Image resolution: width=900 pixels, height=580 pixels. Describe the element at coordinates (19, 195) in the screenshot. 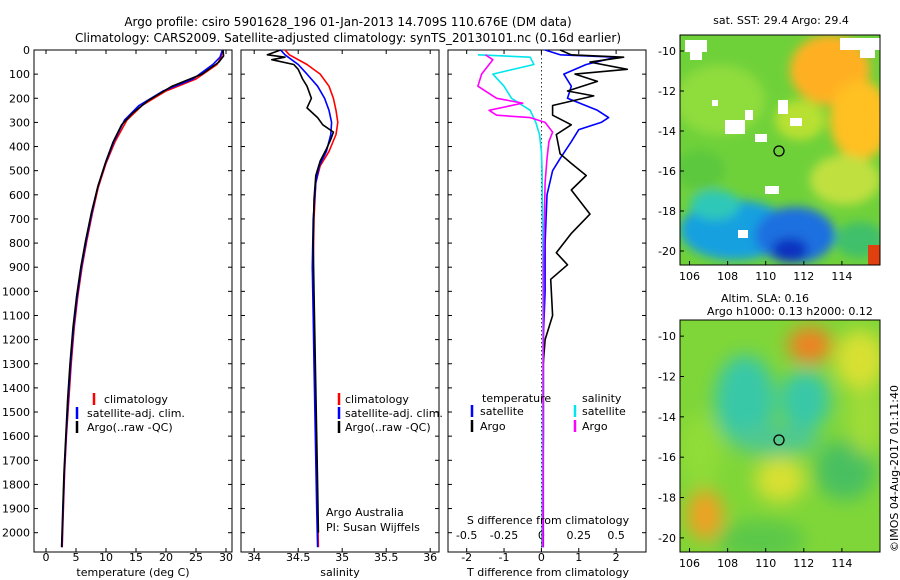

I see `y-tick-label: 600` at that location.